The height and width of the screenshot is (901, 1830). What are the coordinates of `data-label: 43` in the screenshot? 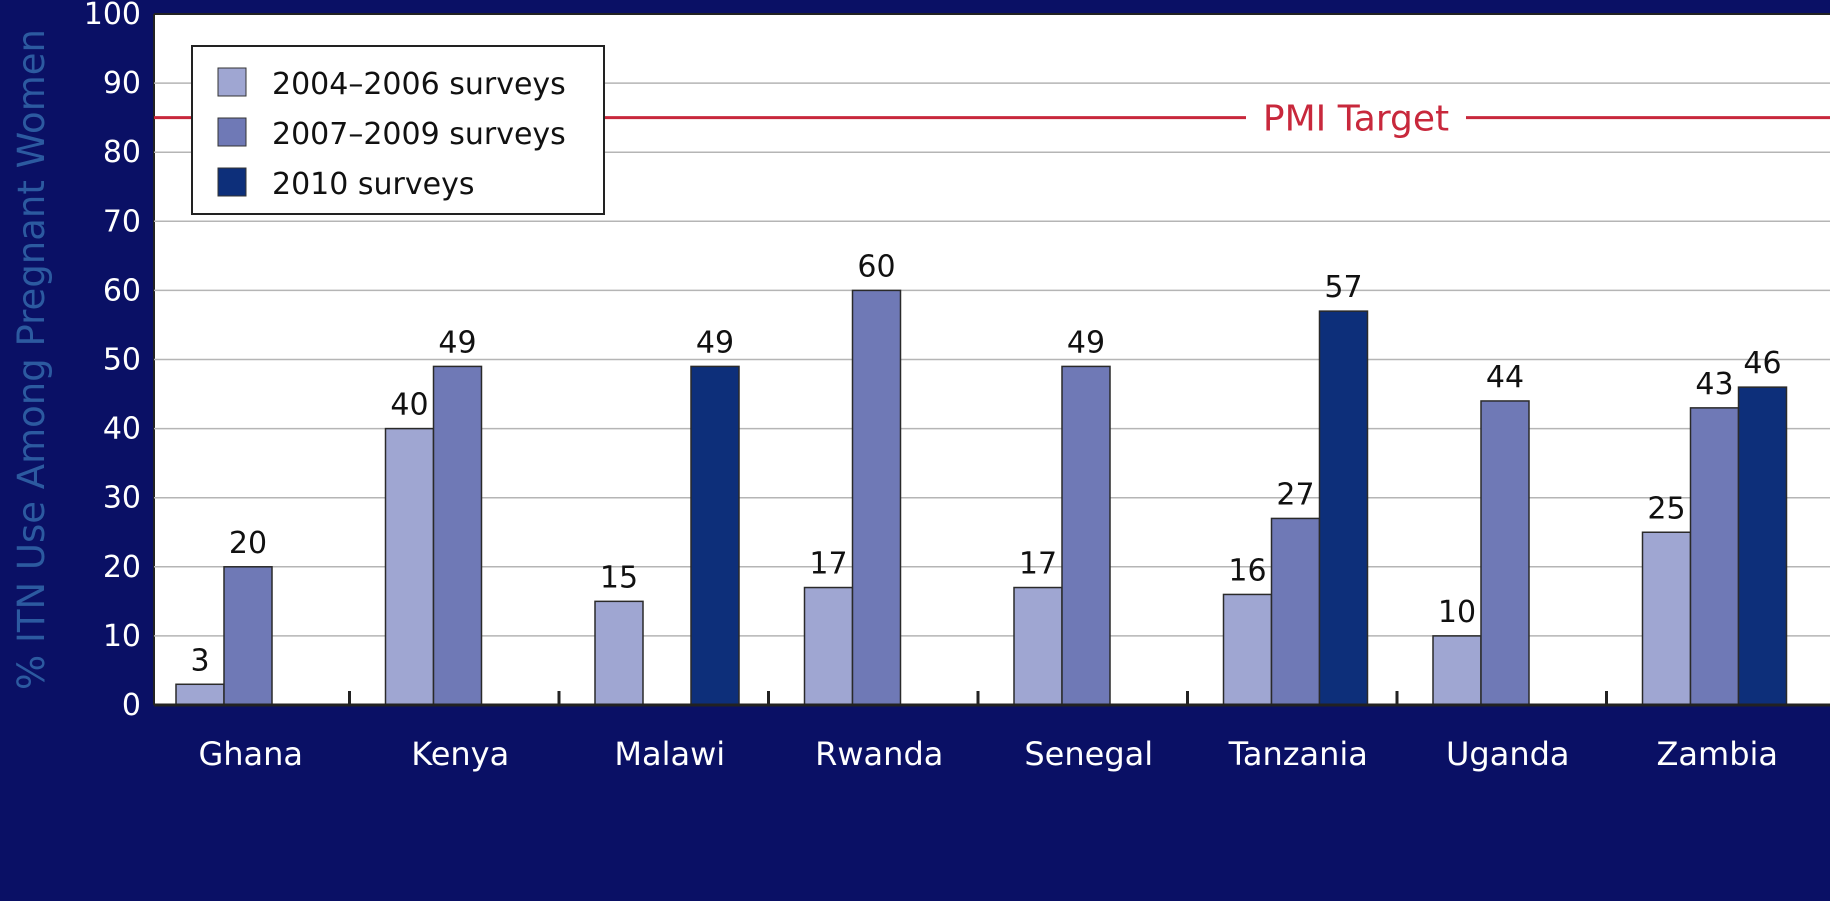 It's located at (1714, 384).